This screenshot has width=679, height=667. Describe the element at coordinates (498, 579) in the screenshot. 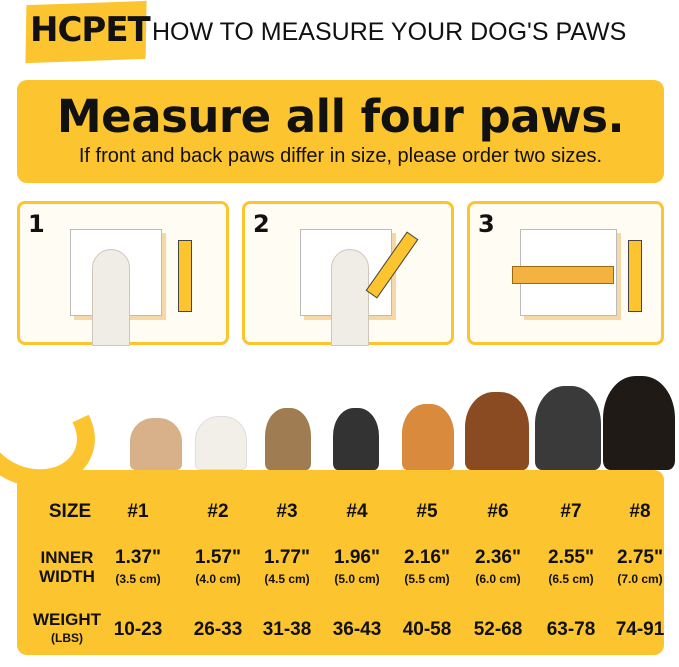

I see `inner-width-cm: (6.0 cm)` at that location.